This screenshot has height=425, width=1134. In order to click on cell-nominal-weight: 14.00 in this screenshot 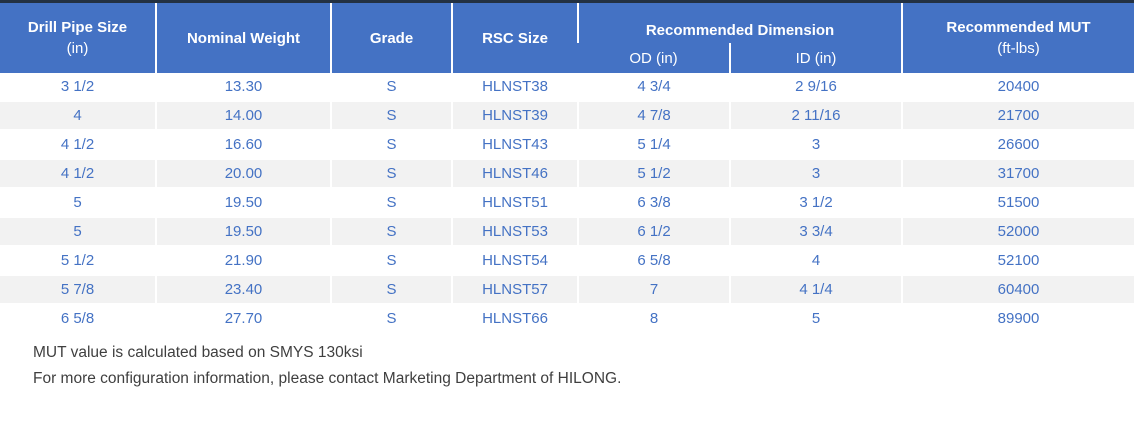, I will do `click(243, 115)`.